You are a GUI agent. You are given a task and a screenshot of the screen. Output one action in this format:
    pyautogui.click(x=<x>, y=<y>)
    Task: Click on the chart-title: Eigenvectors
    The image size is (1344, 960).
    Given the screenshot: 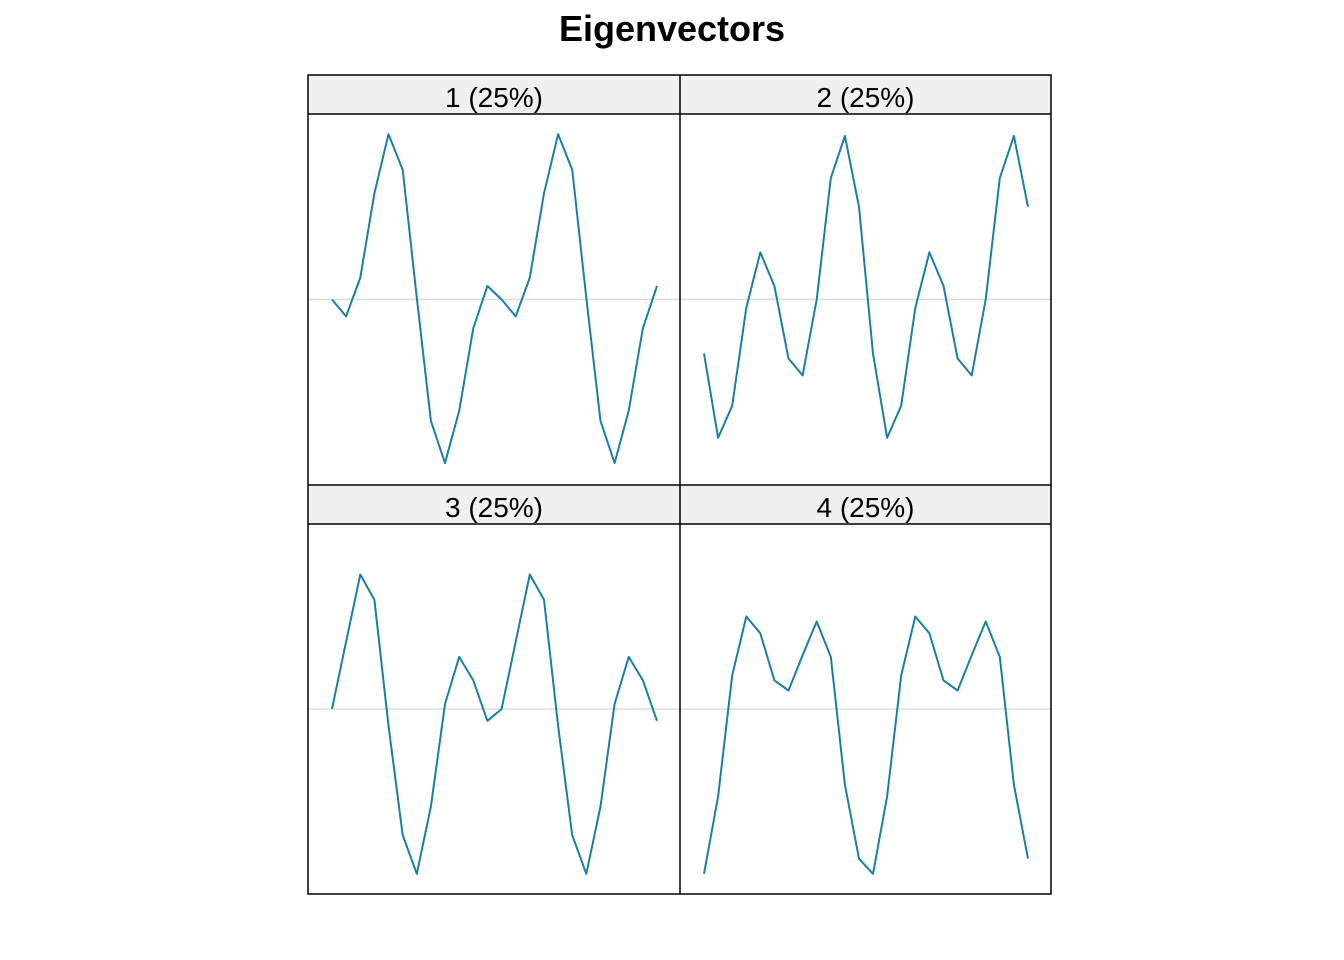 What is the action you would take?
    pyautogui.click(x=672, y=28)
    